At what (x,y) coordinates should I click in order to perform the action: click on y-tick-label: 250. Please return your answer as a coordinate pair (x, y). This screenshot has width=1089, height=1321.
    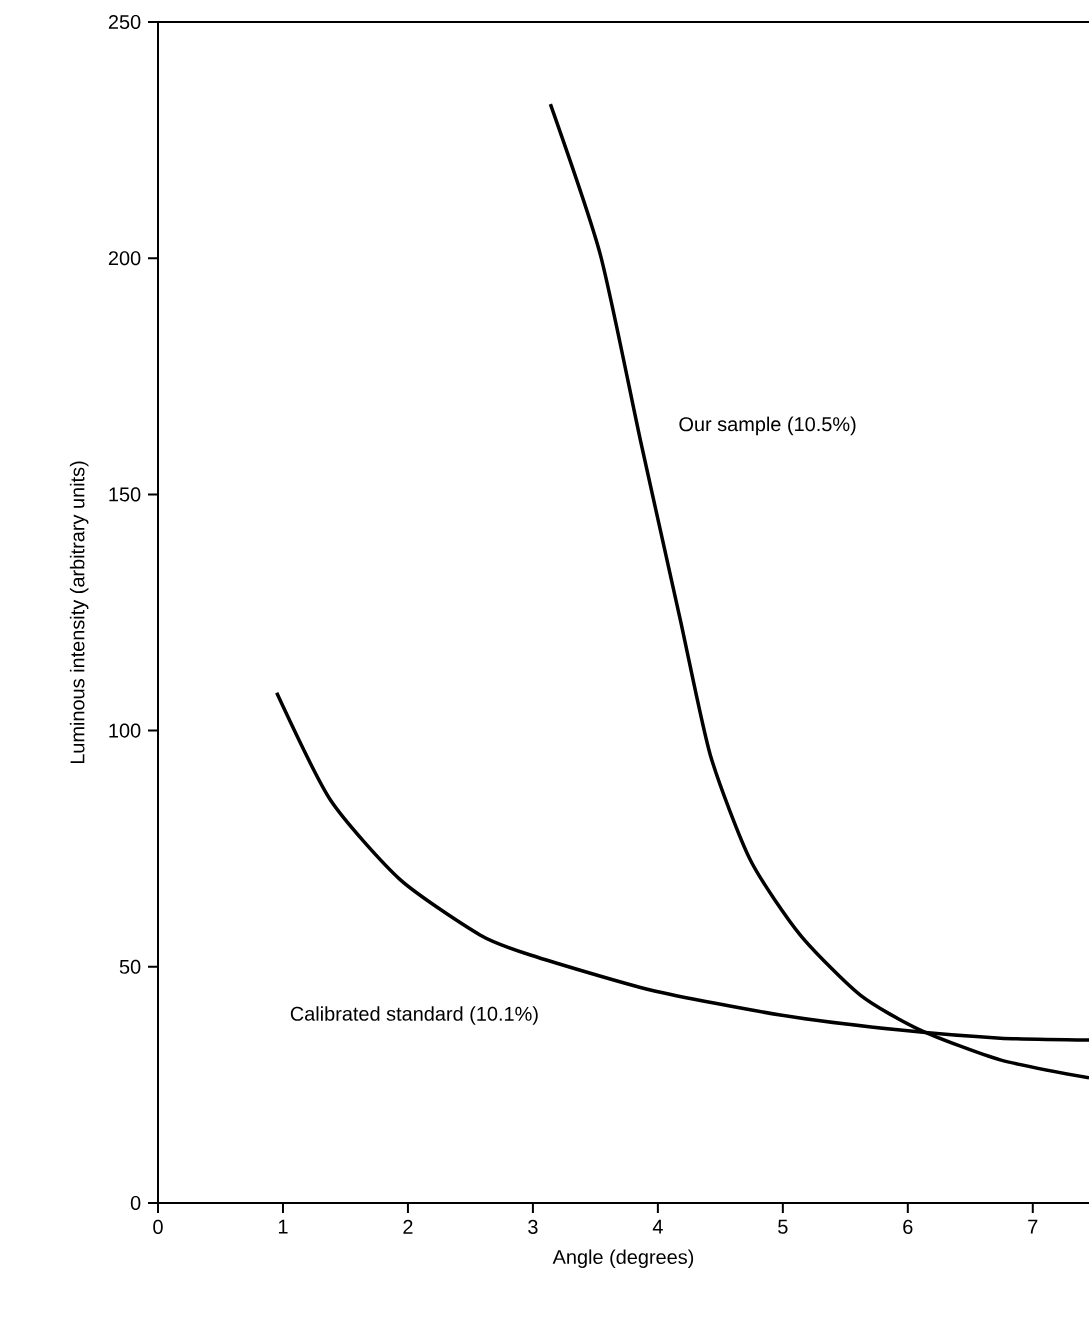
    Looking at the image, I should click on (124, 22).